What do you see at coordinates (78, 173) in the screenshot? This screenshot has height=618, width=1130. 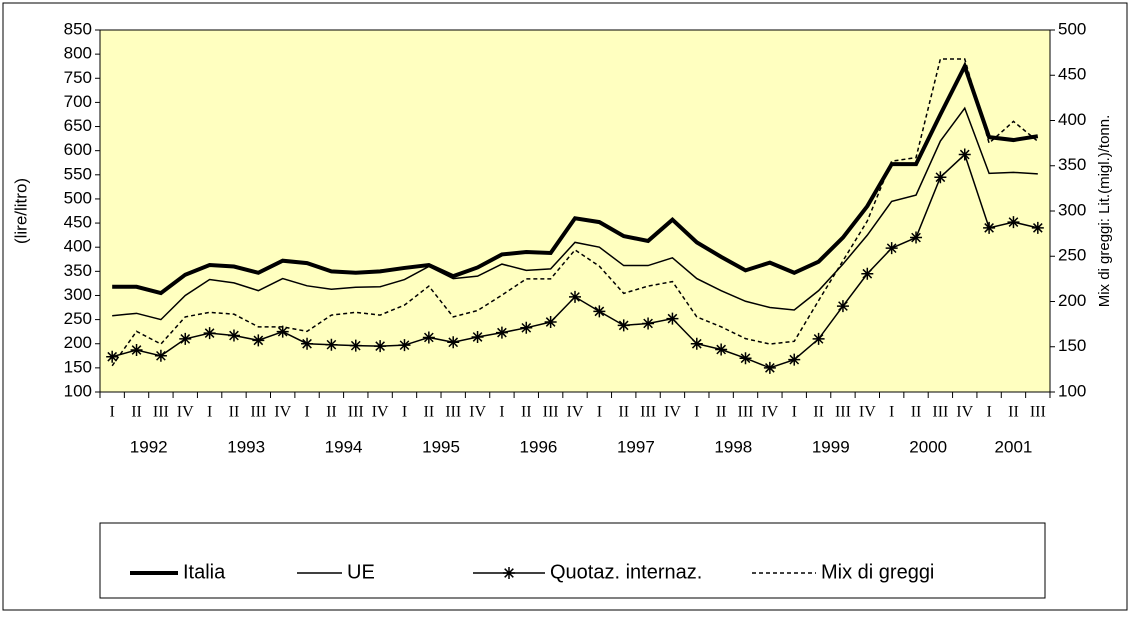 I see `y-tick-label: 550` at bounding box center [78, 173].